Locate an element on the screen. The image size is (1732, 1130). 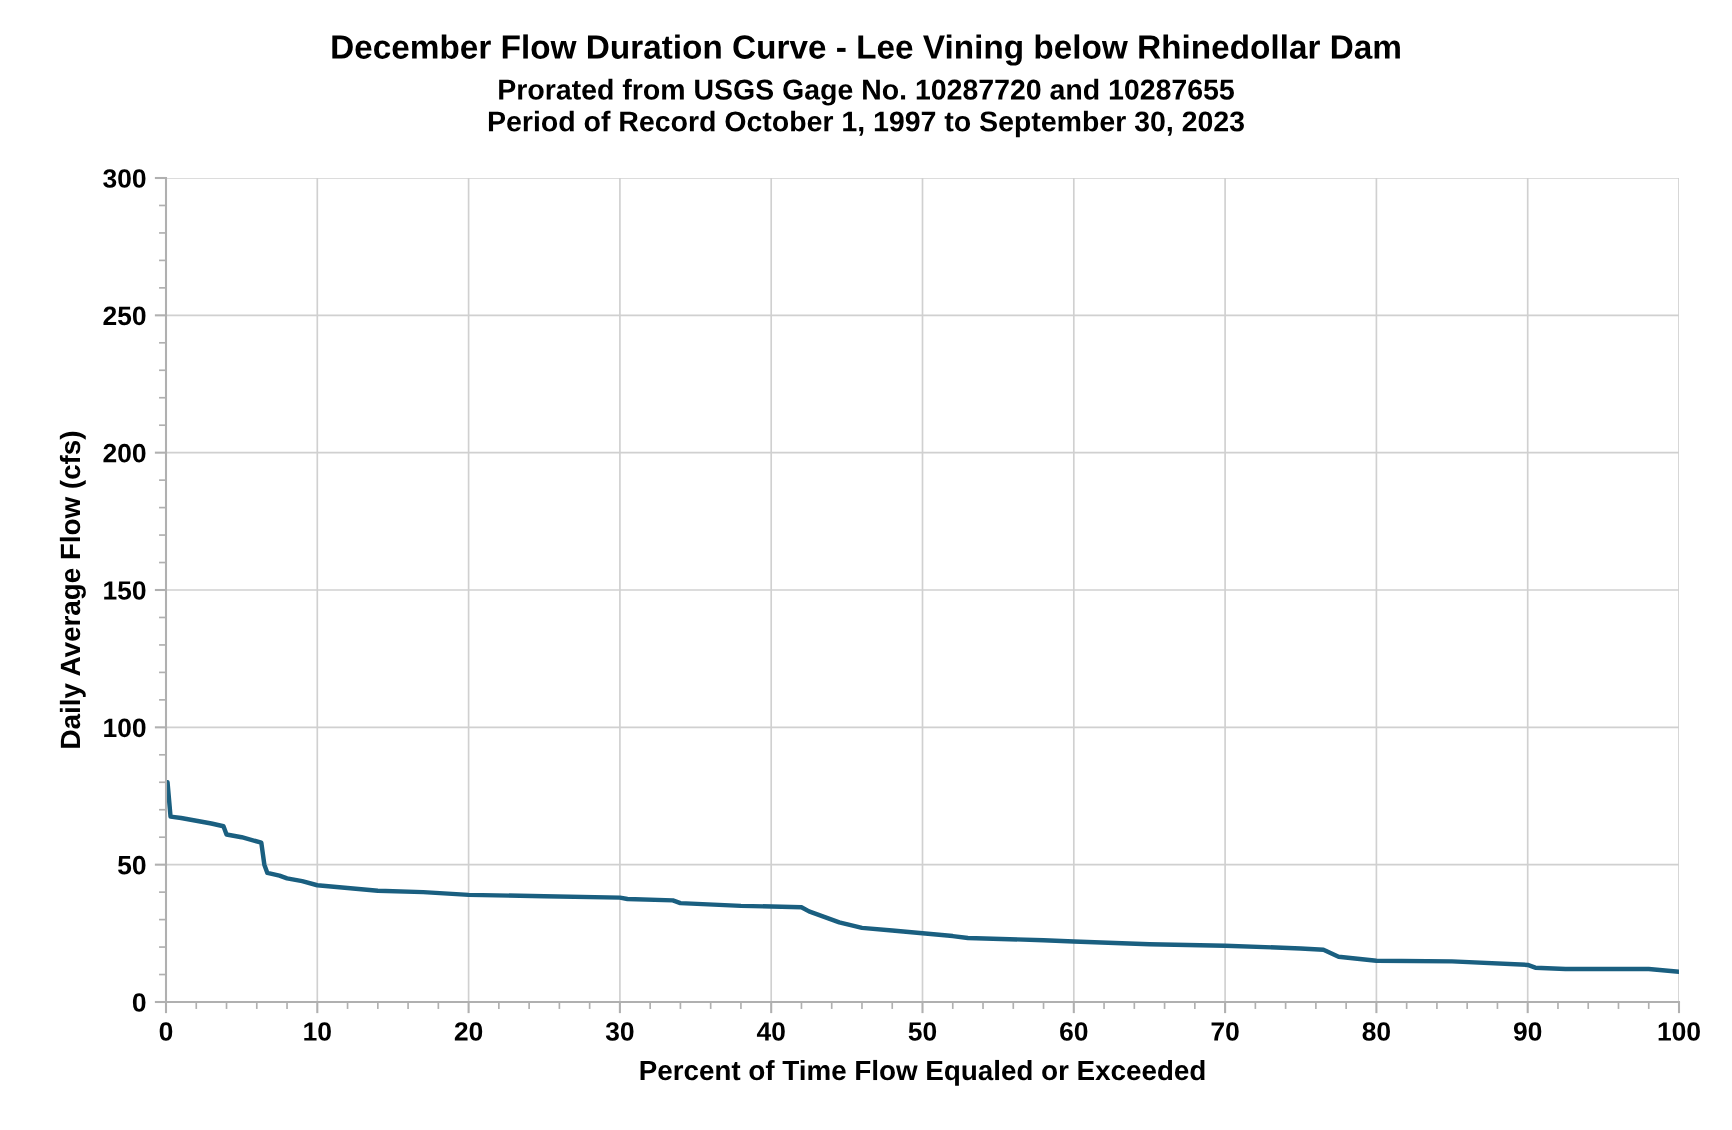
y-tick-label: 100 is located at coordinates (125, 728).